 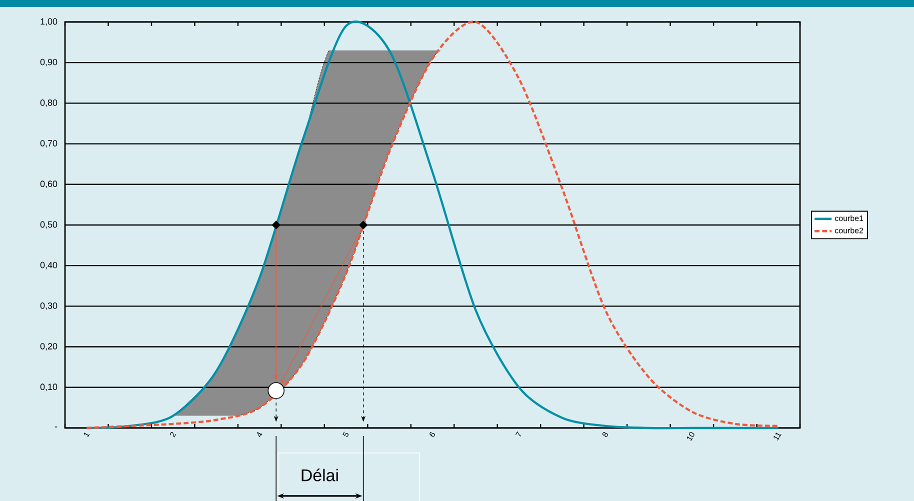 I want to click on y-tick-label: 0,10, so click(x=49, y=388).